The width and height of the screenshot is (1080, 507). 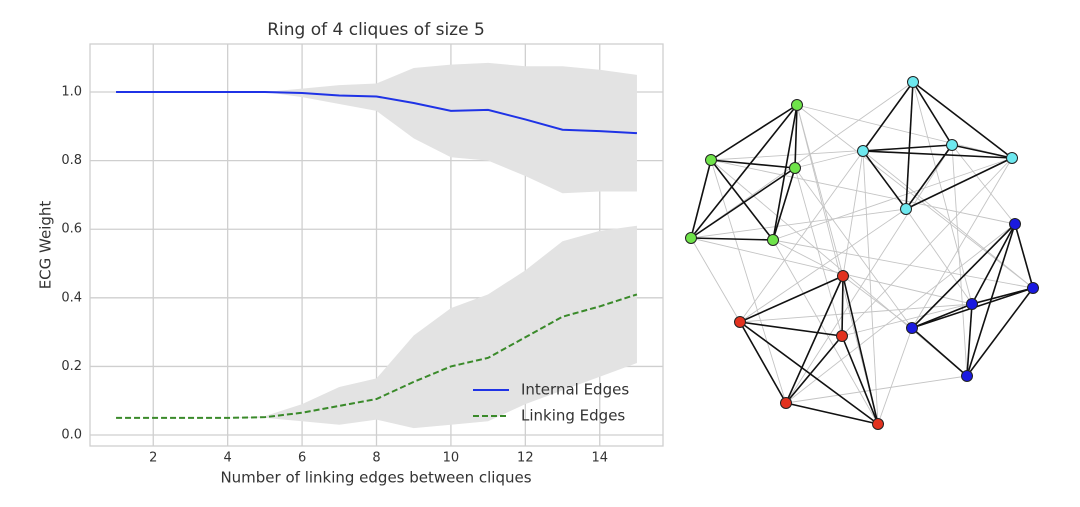 I want to click on chart-title: Ring of 4 cliques of size 5, so click(x=376, y=30).